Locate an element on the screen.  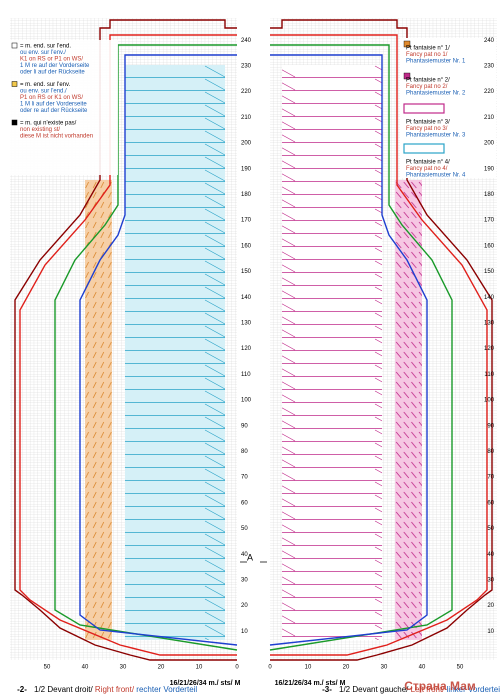
caption-part: Left front/ is located at coordinates (429, 689).